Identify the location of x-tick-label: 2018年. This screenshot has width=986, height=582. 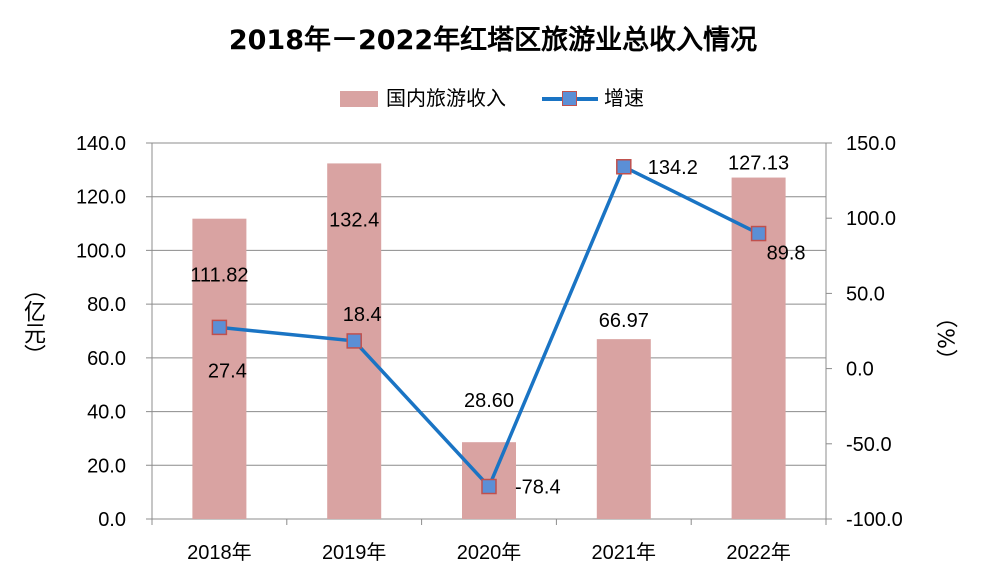
(219, 552).